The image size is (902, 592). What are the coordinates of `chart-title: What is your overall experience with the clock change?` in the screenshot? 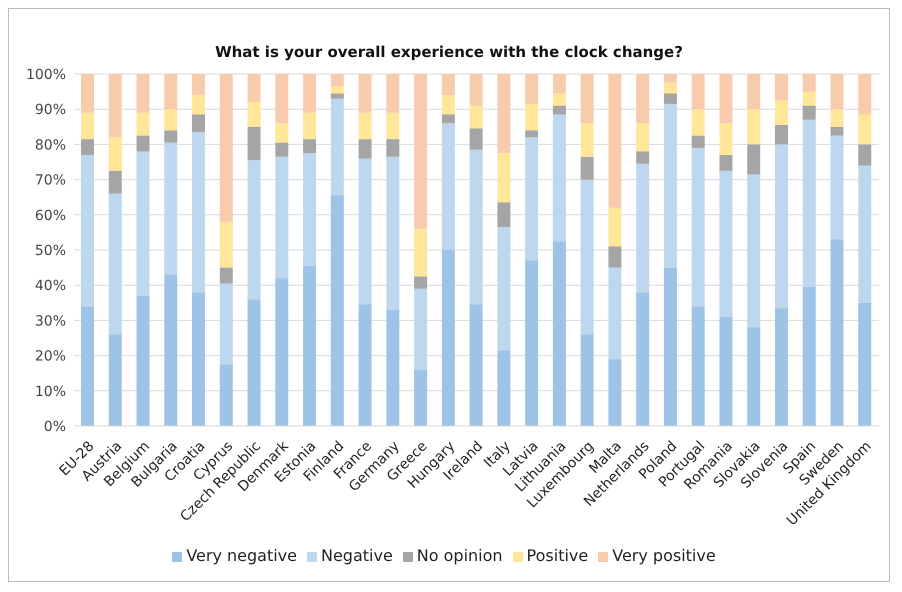 It's located at (449, 53).